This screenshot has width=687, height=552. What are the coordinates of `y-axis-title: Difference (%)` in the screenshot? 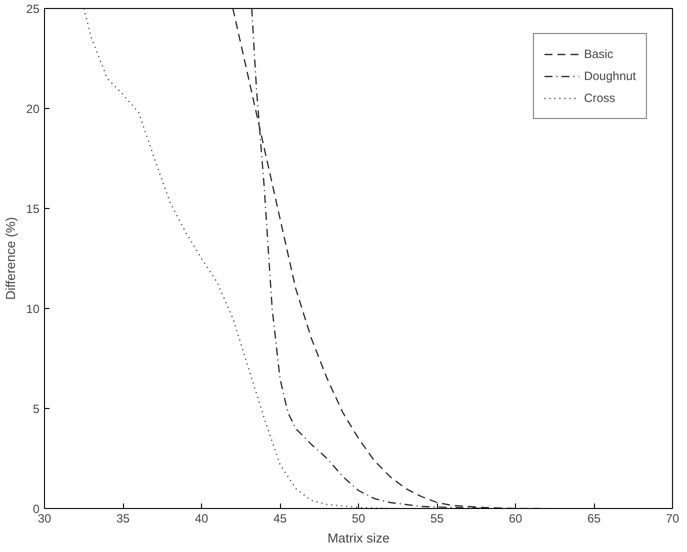 It's located at (10, 258).